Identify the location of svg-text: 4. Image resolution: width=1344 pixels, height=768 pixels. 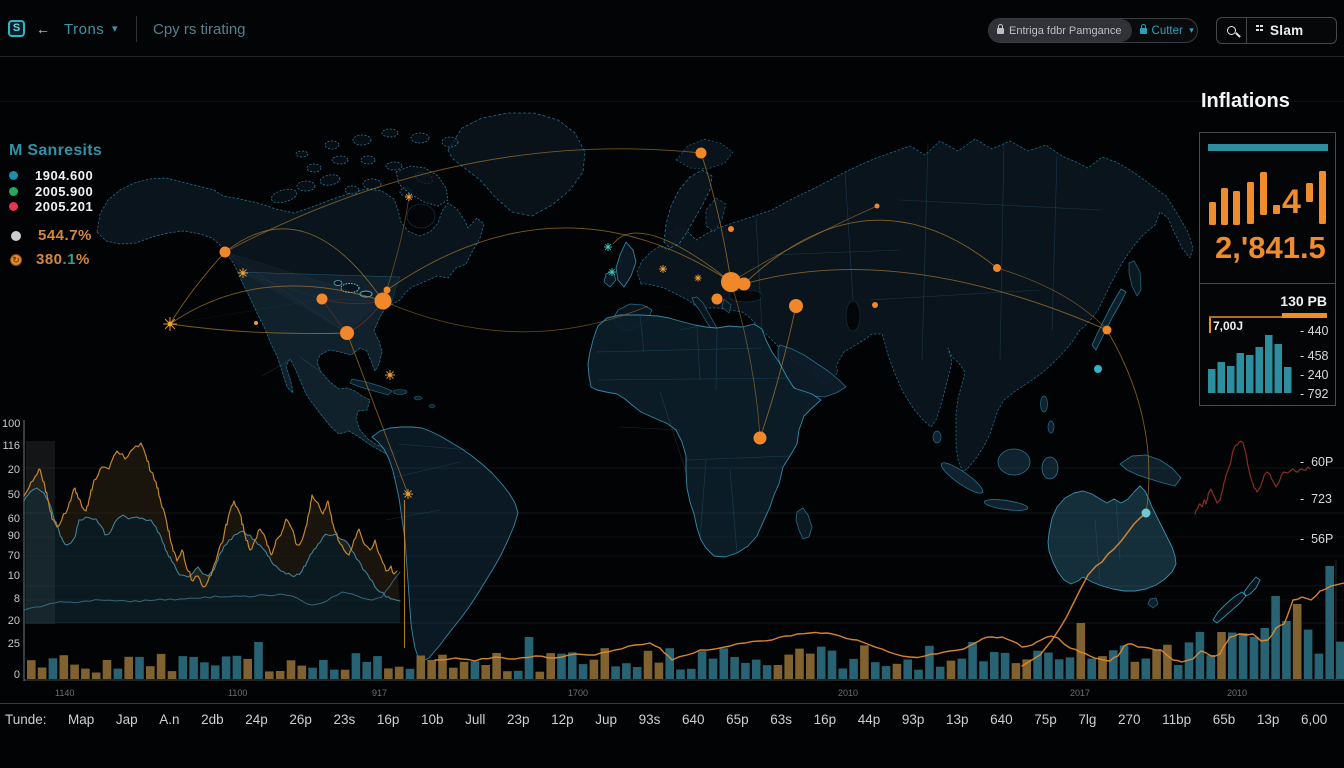
(1291, 202).